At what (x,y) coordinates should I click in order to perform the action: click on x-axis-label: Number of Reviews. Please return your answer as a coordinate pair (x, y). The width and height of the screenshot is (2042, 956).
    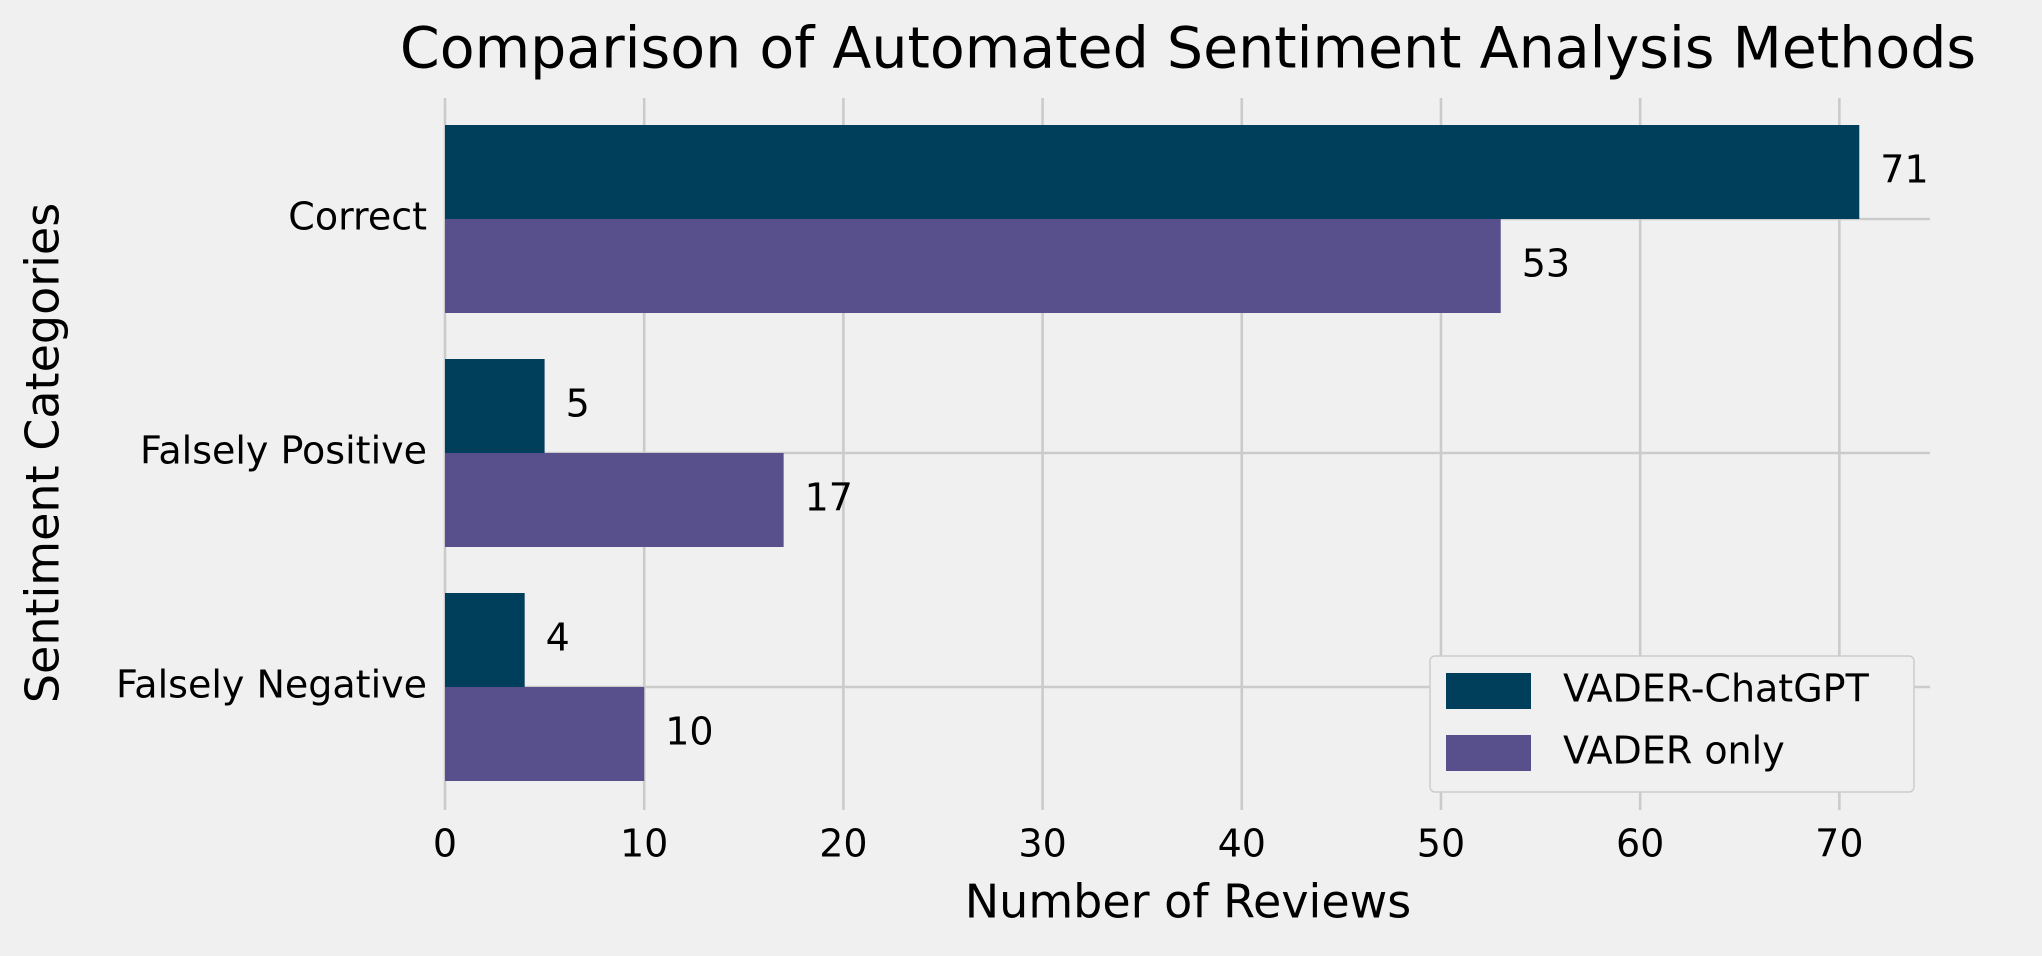
    Looking at the image, I should click on (1188, 902).